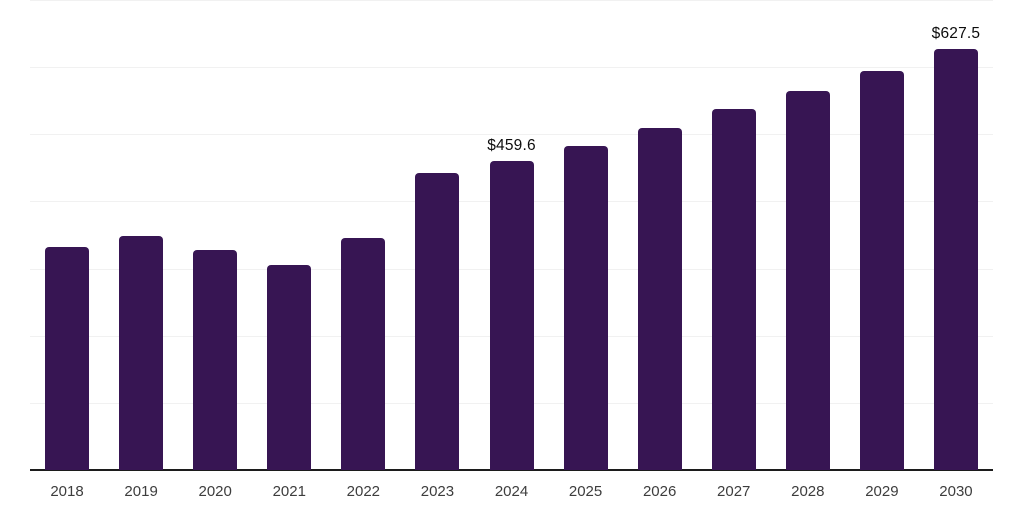 The width and height of the screenshot is (1024, 512). I want to click on x-axis-line, so click(511, 470).